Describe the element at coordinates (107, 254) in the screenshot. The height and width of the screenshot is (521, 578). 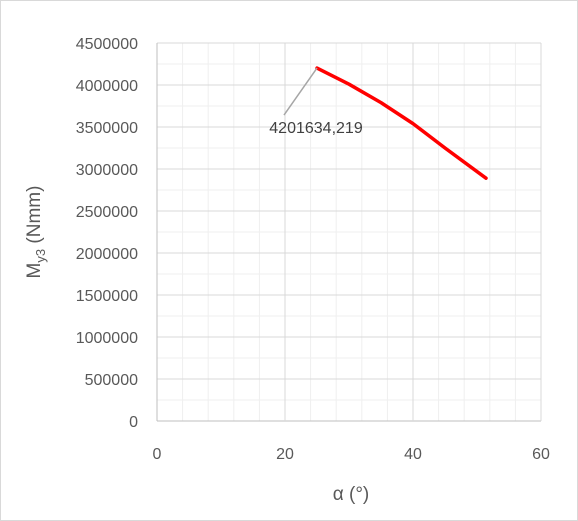
I see `y-tick-label: 2000000` at that location.